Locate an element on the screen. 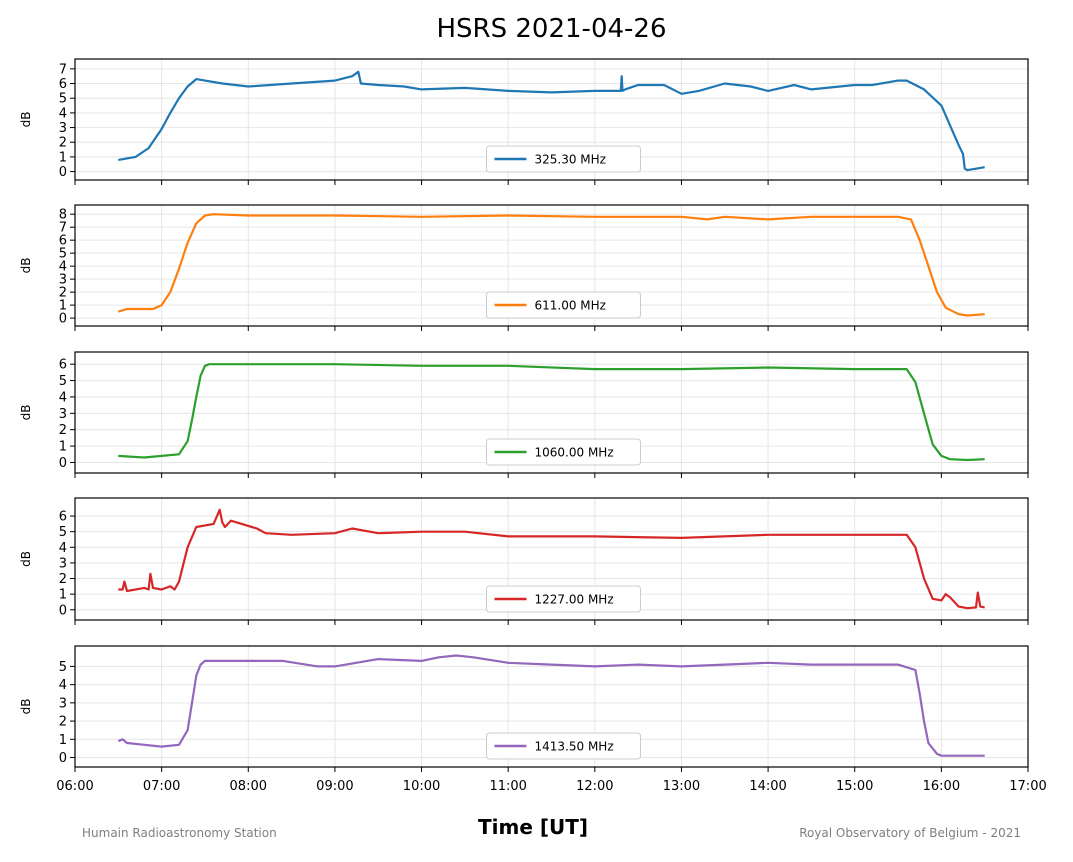 The width and height of the screenshot is (1073, 862). legend: 1413.50 MHz is located at coordinates (563, 746).